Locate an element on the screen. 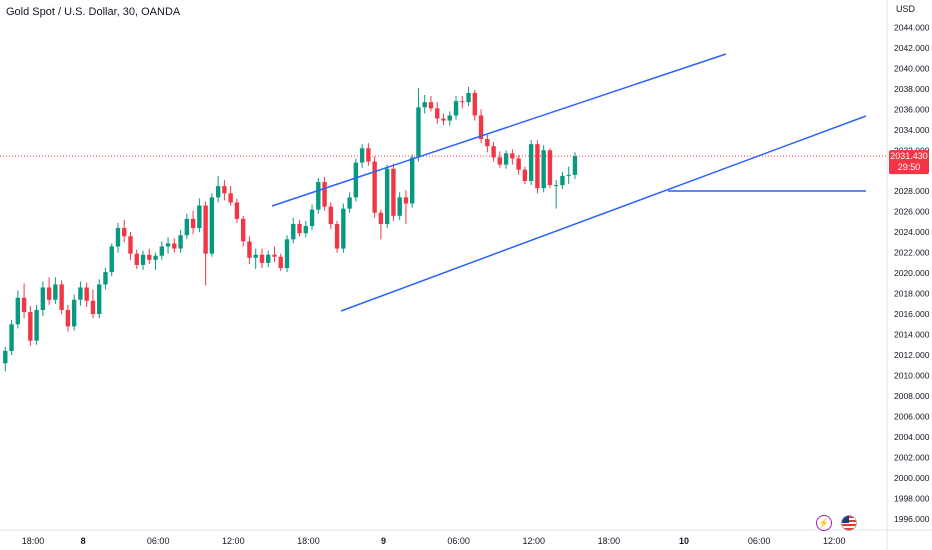 The image size is (932, 550). price-tick-label: 2004.000 is located at coordinates (912, 437).